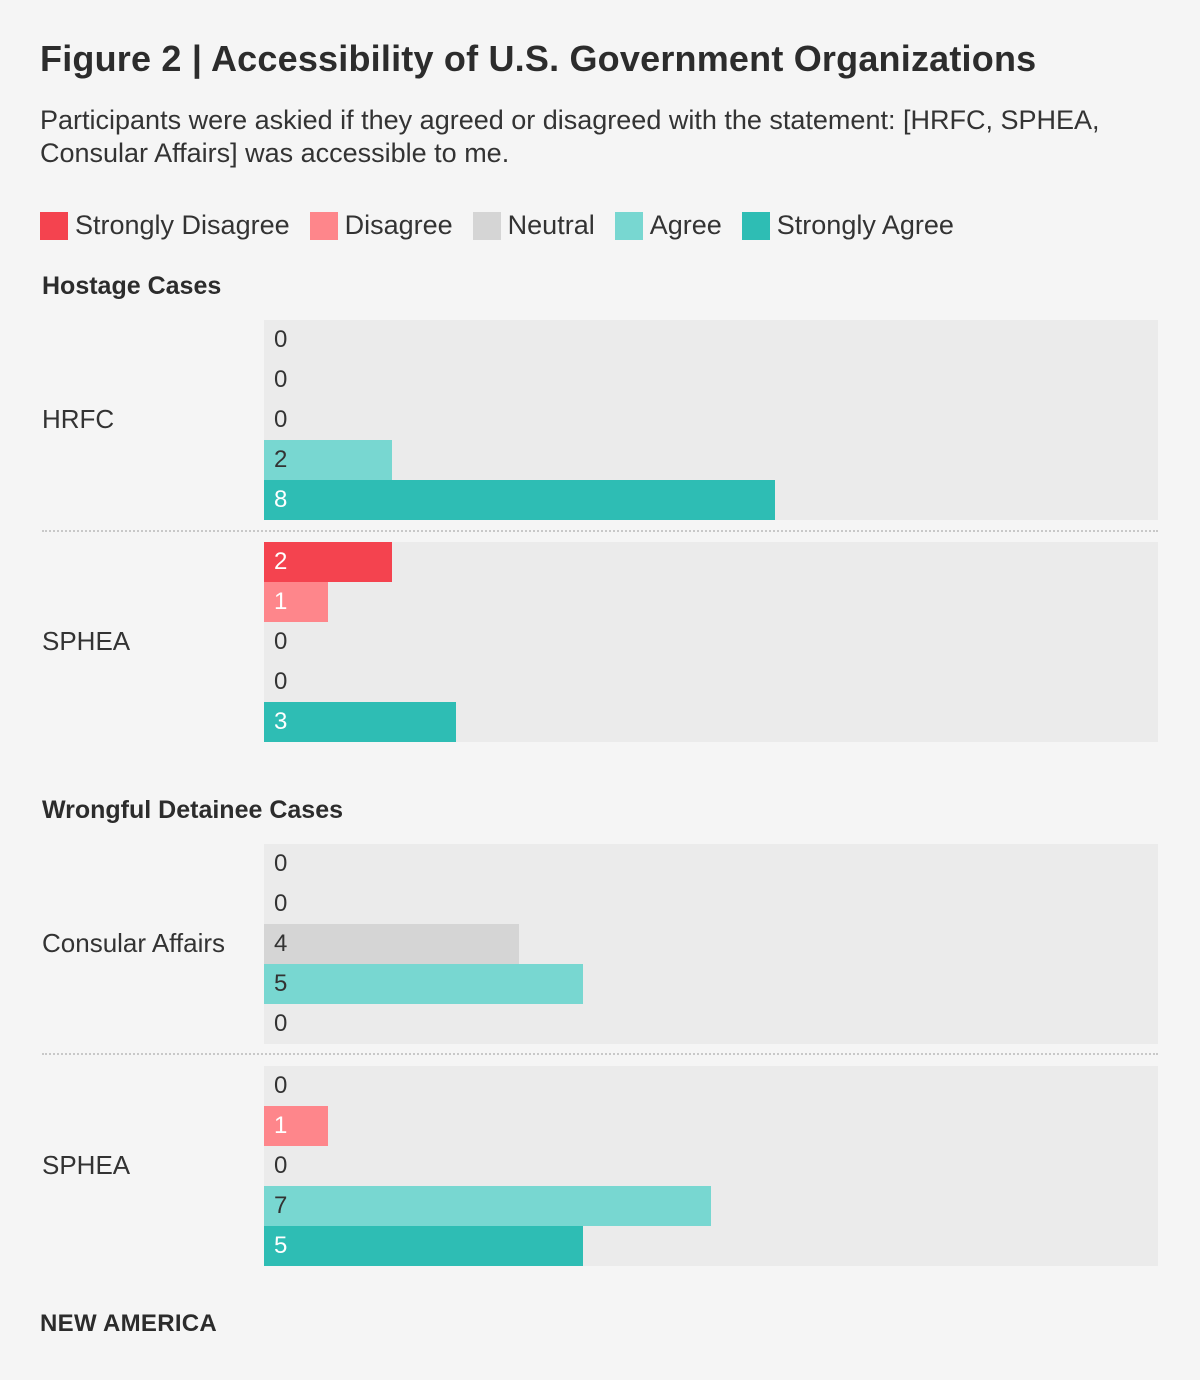  What do you see at coordinates (281, 943) in the screenshot?
I see `data-label: 4` at bounding box center [281, 943].